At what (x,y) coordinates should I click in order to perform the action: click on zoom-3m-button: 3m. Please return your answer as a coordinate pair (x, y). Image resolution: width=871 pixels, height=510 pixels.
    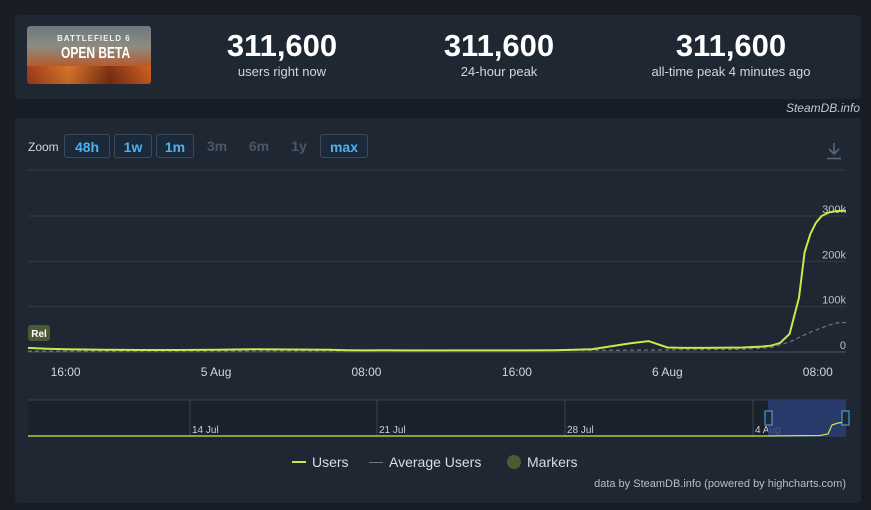
    Looking at the image, I should click on (217, 146).